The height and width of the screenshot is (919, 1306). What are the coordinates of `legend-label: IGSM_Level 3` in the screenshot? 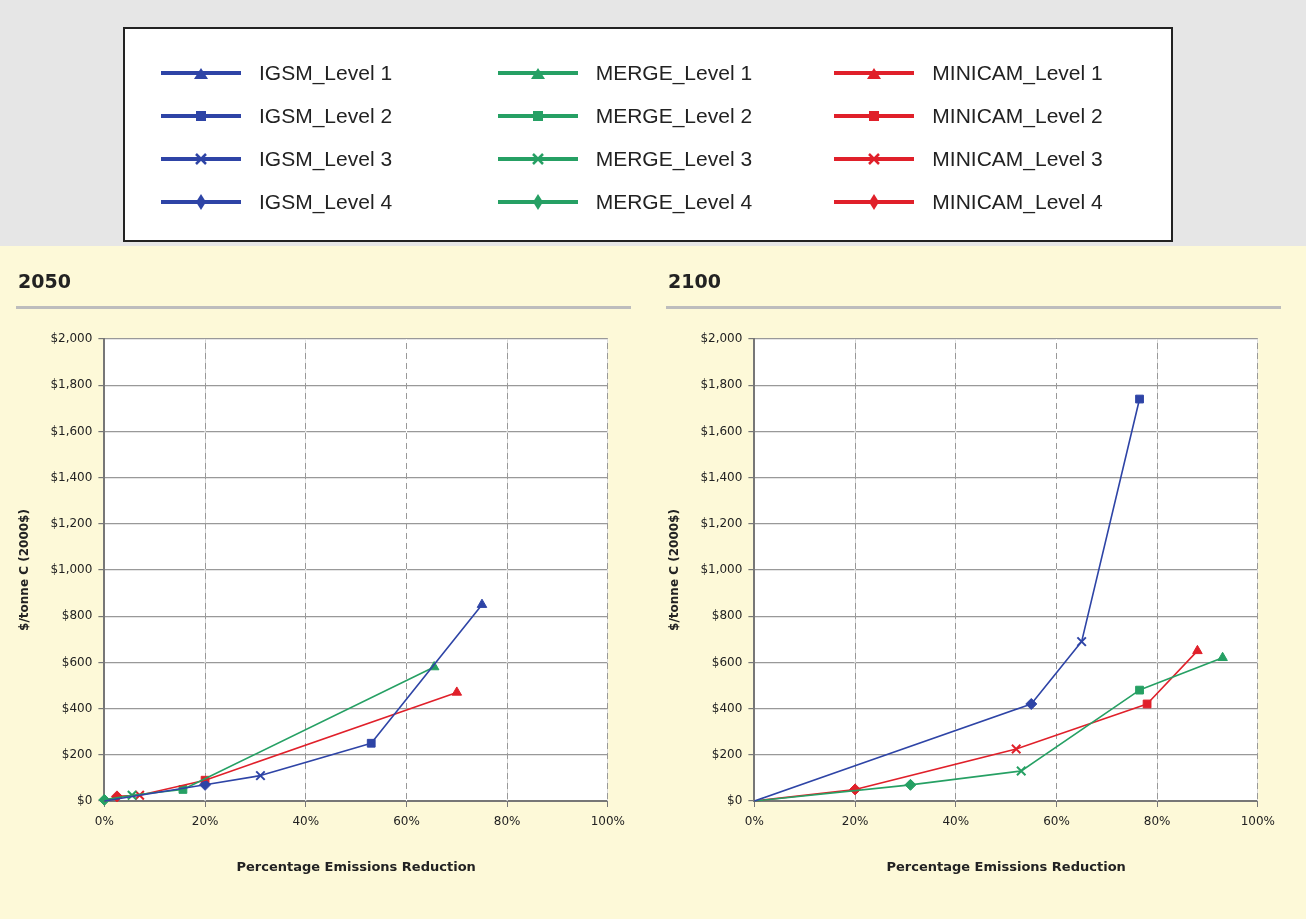 It's located at (326, 158).